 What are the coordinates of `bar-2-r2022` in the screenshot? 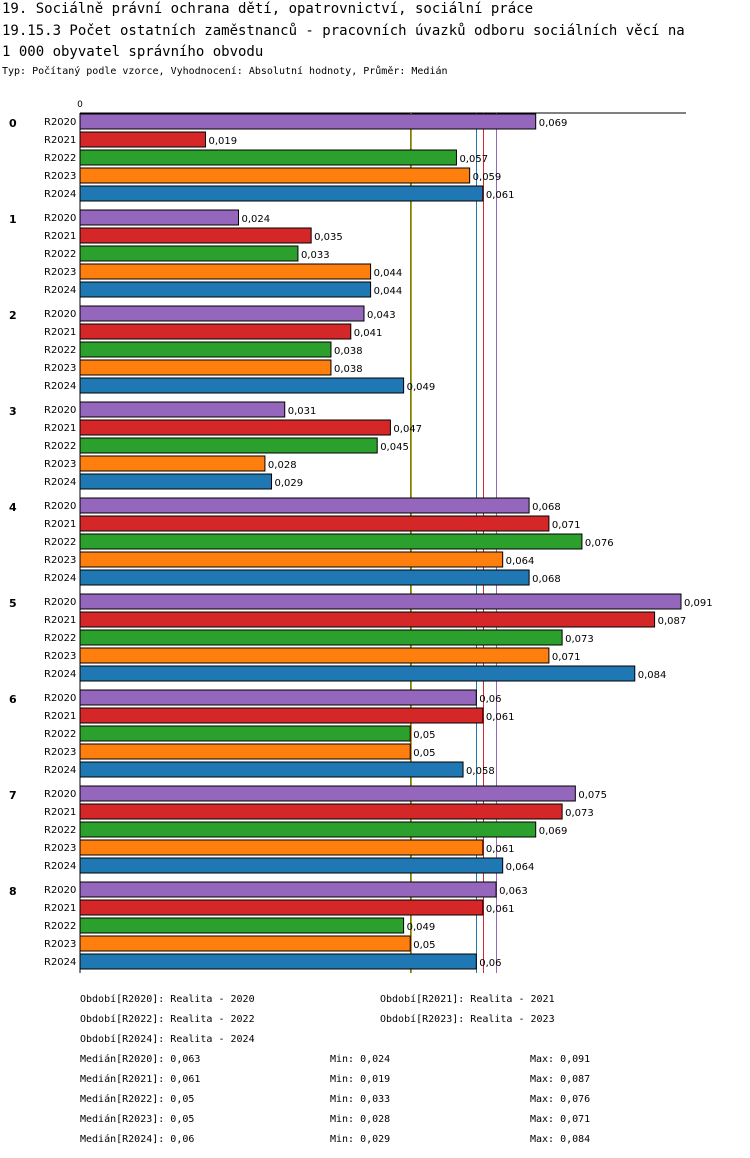 It's located at (205, 349).